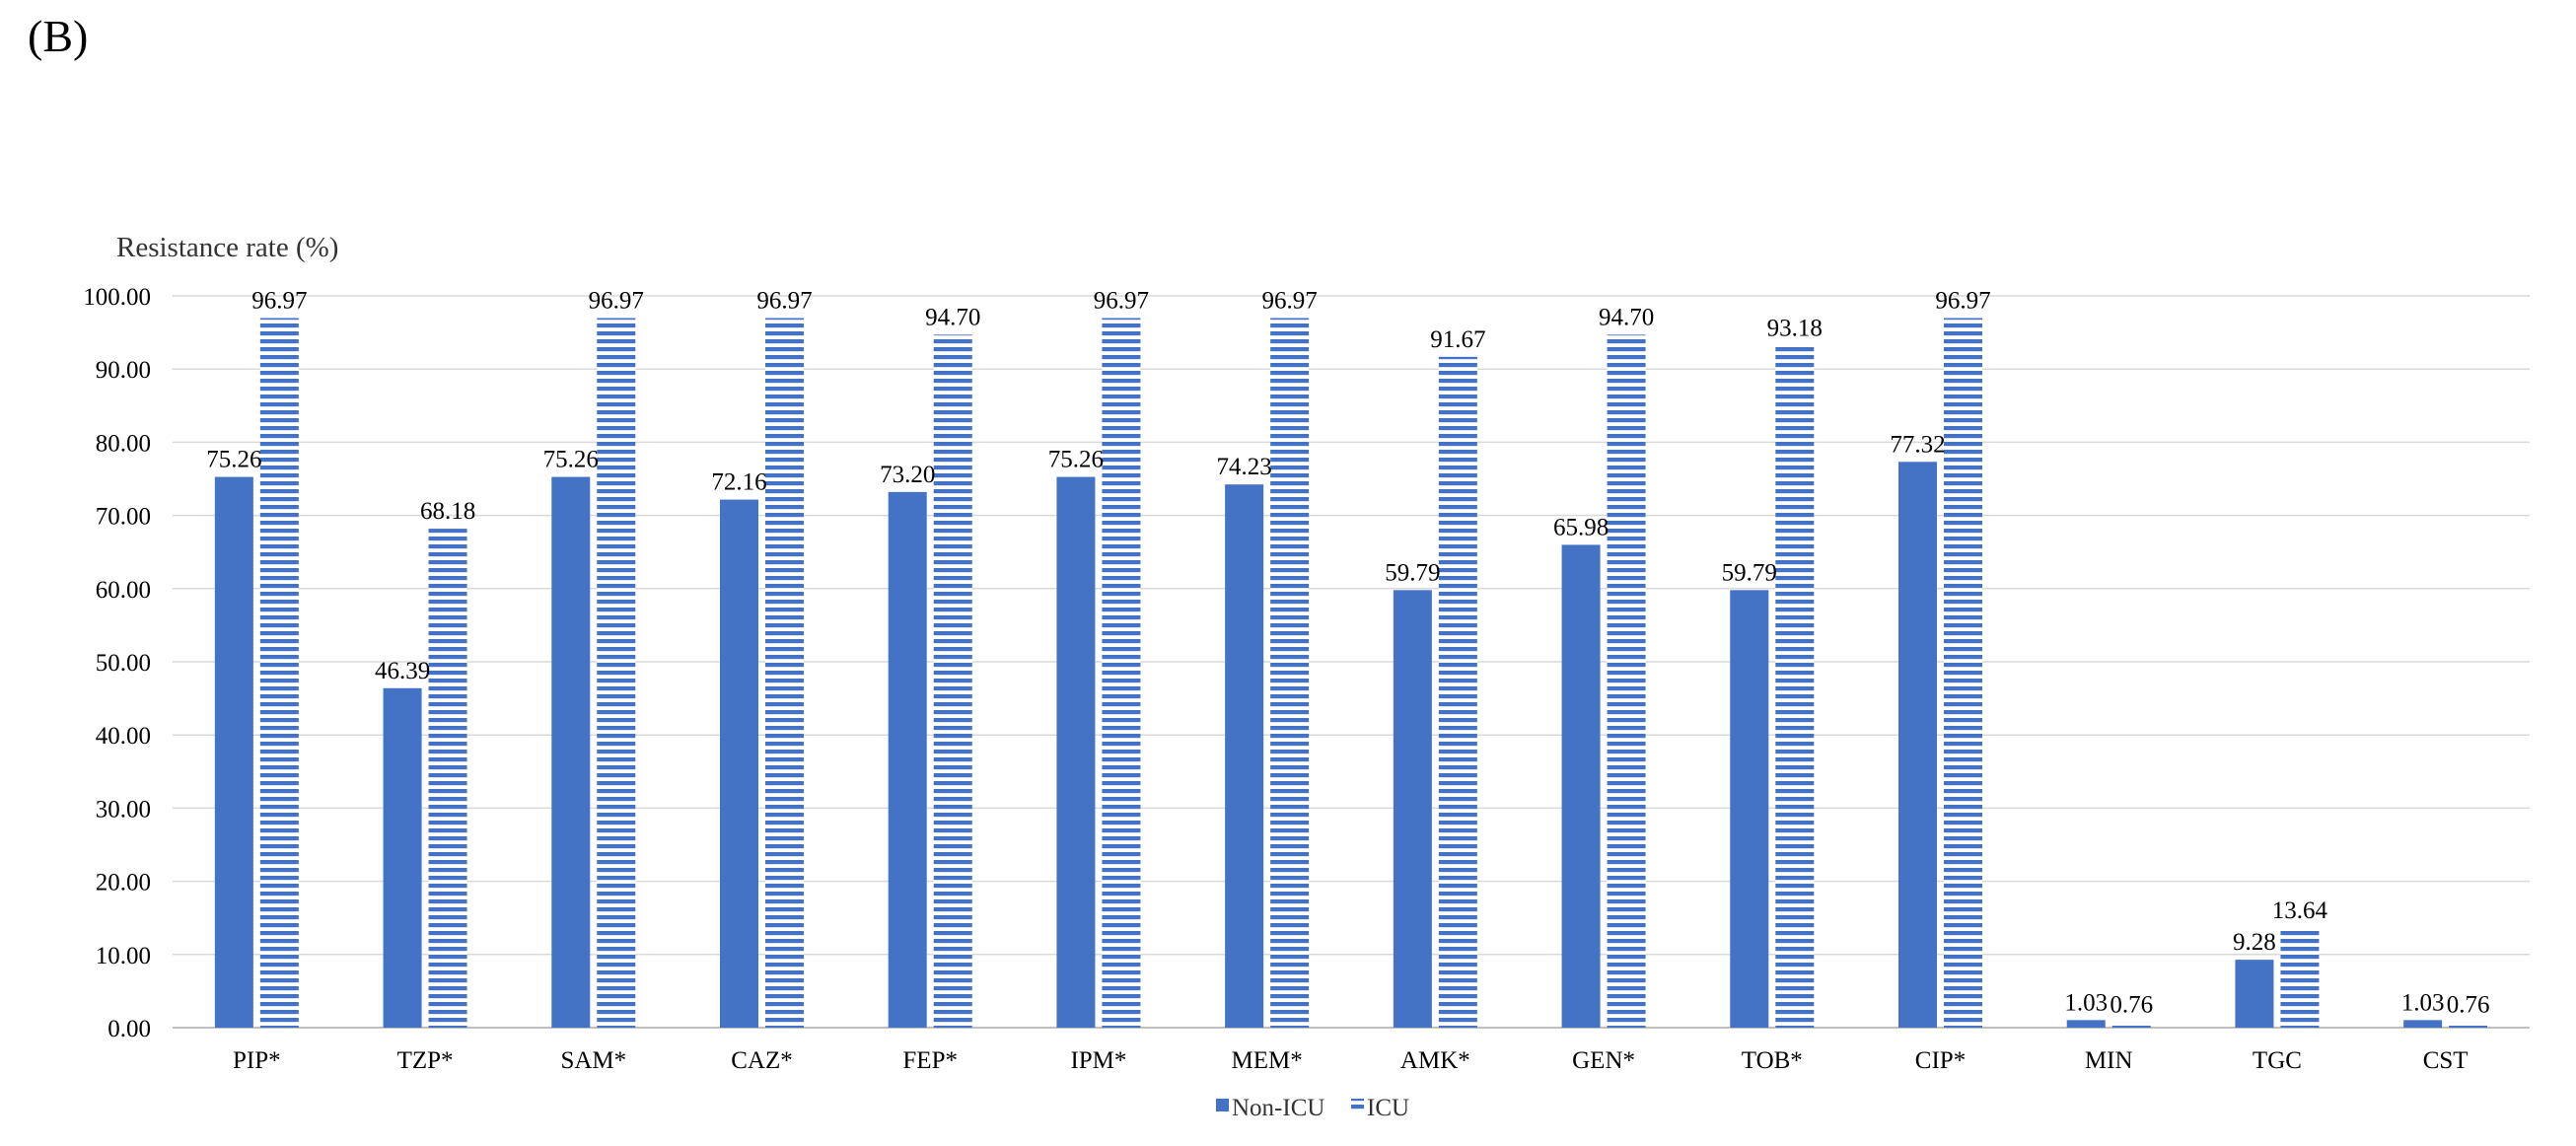 The width and height of the screenshot is (2576, 1146). Describe the element at coordinates (1581, 527) in the screenshot. I see `data-label: 65.98` at that location.